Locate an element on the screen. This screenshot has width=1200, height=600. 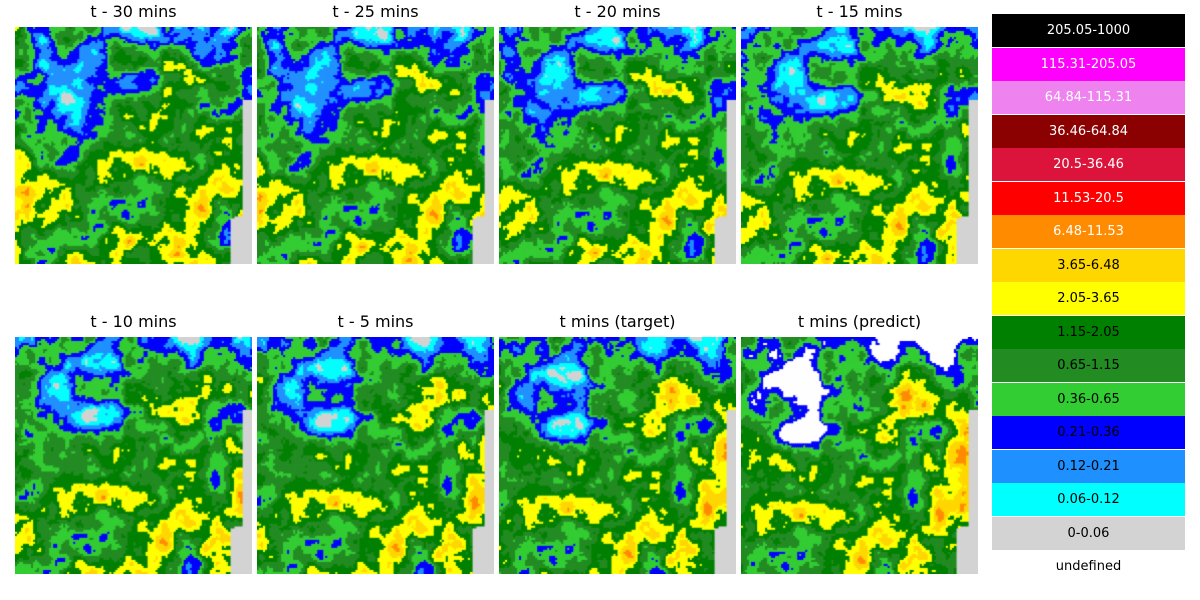
legend-item: 6.48-11.53 is located at coordinates (1088, 231).